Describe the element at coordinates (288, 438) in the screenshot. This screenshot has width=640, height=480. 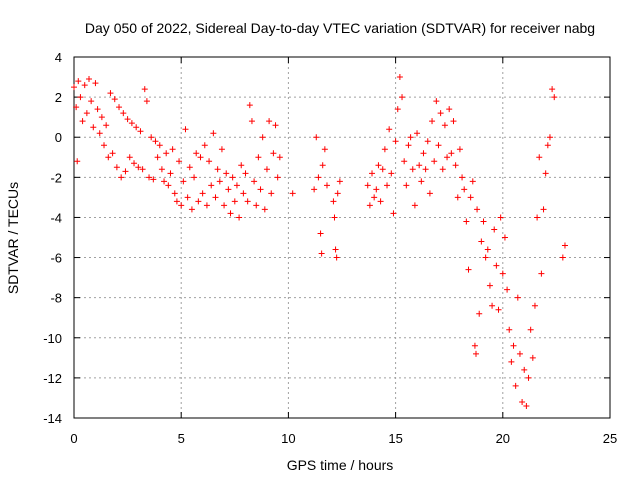
I see `x-tick-label: 10` at that location.